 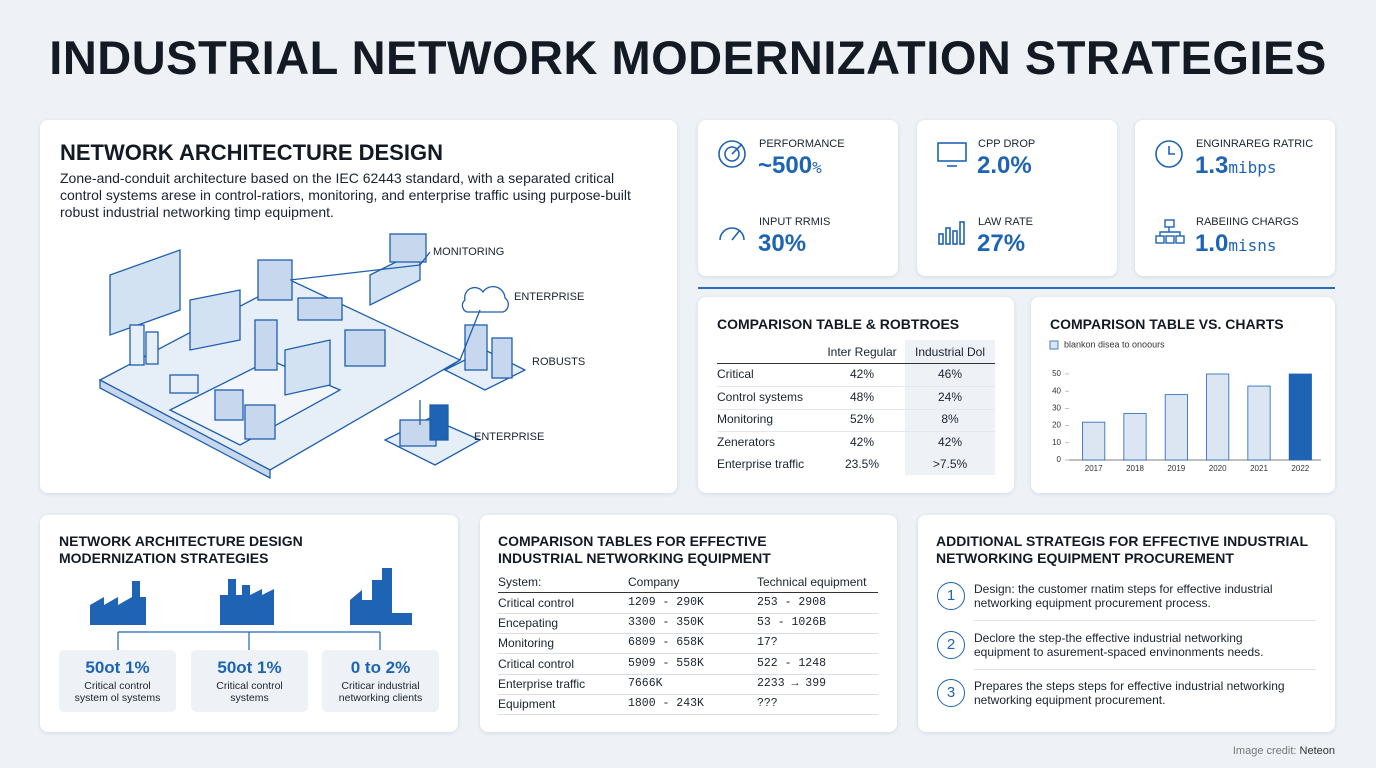 I want to click on metric-number: 30%, so click(x=782, y=243).